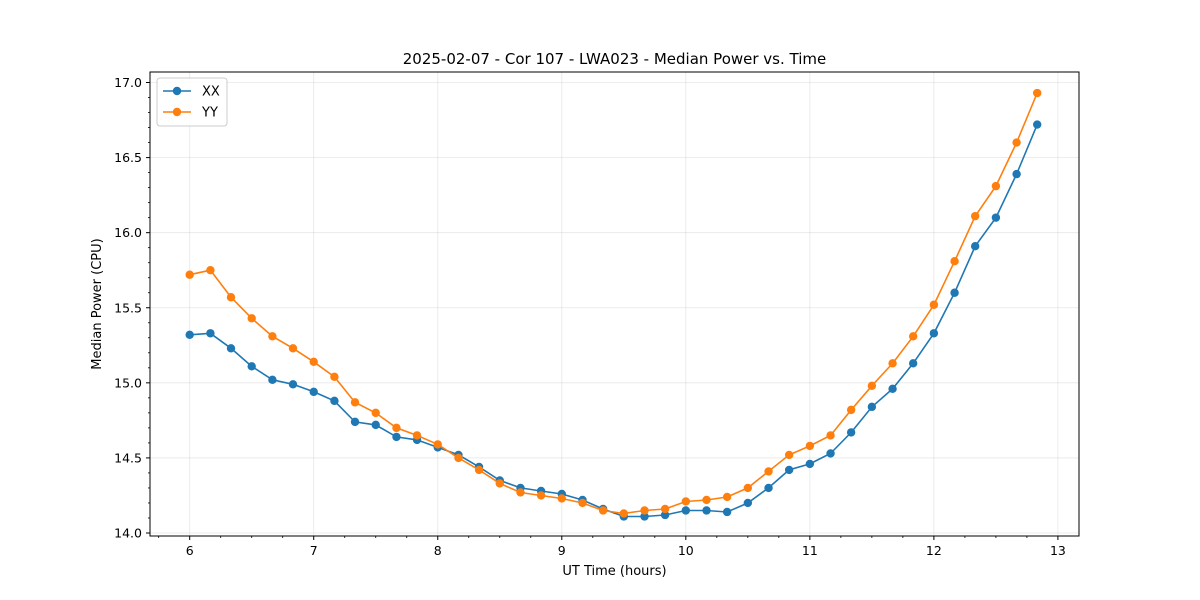  What do you see at coordinates (128, 232) in the screenshot?
I see `y-tick-label: 16.0` at bounding box center [128, 232].